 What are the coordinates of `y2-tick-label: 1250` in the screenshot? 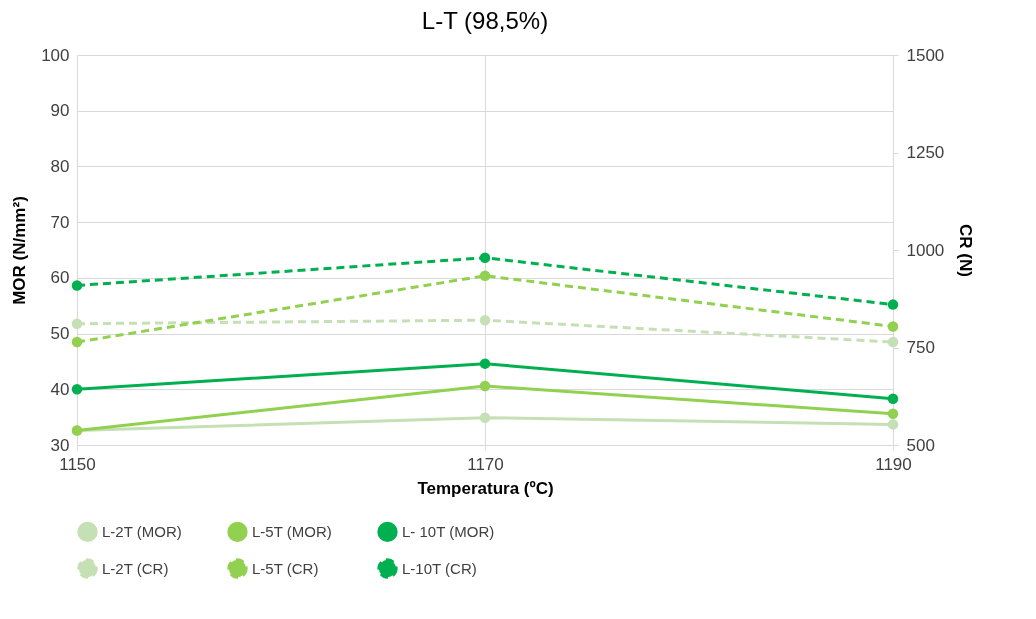 It's located at (925, 152).